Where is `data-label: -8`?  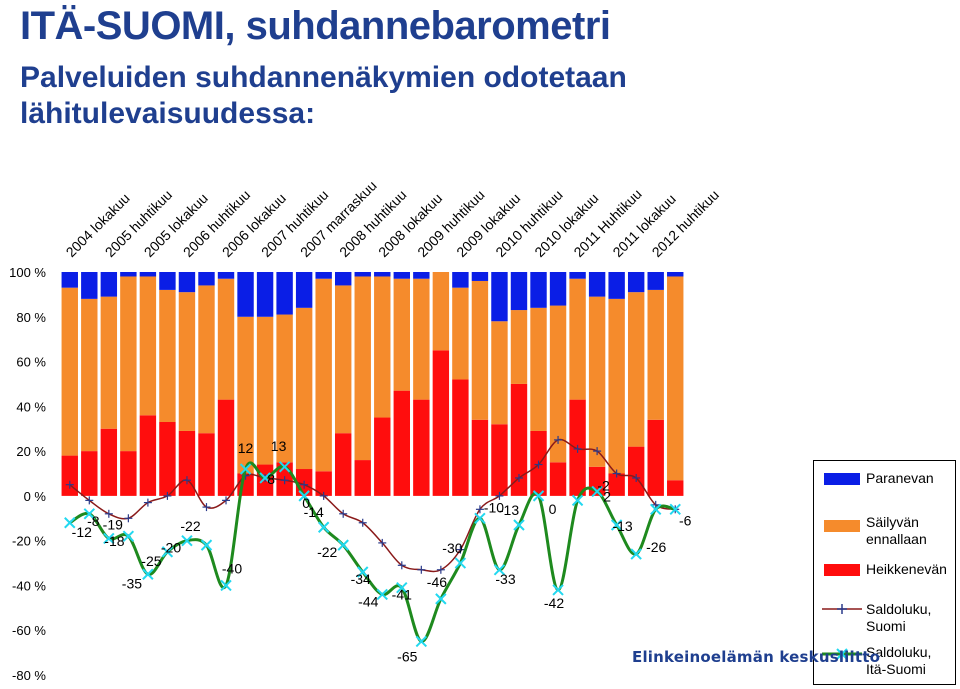
data-label: -8 is located at coordinates (93, 521).